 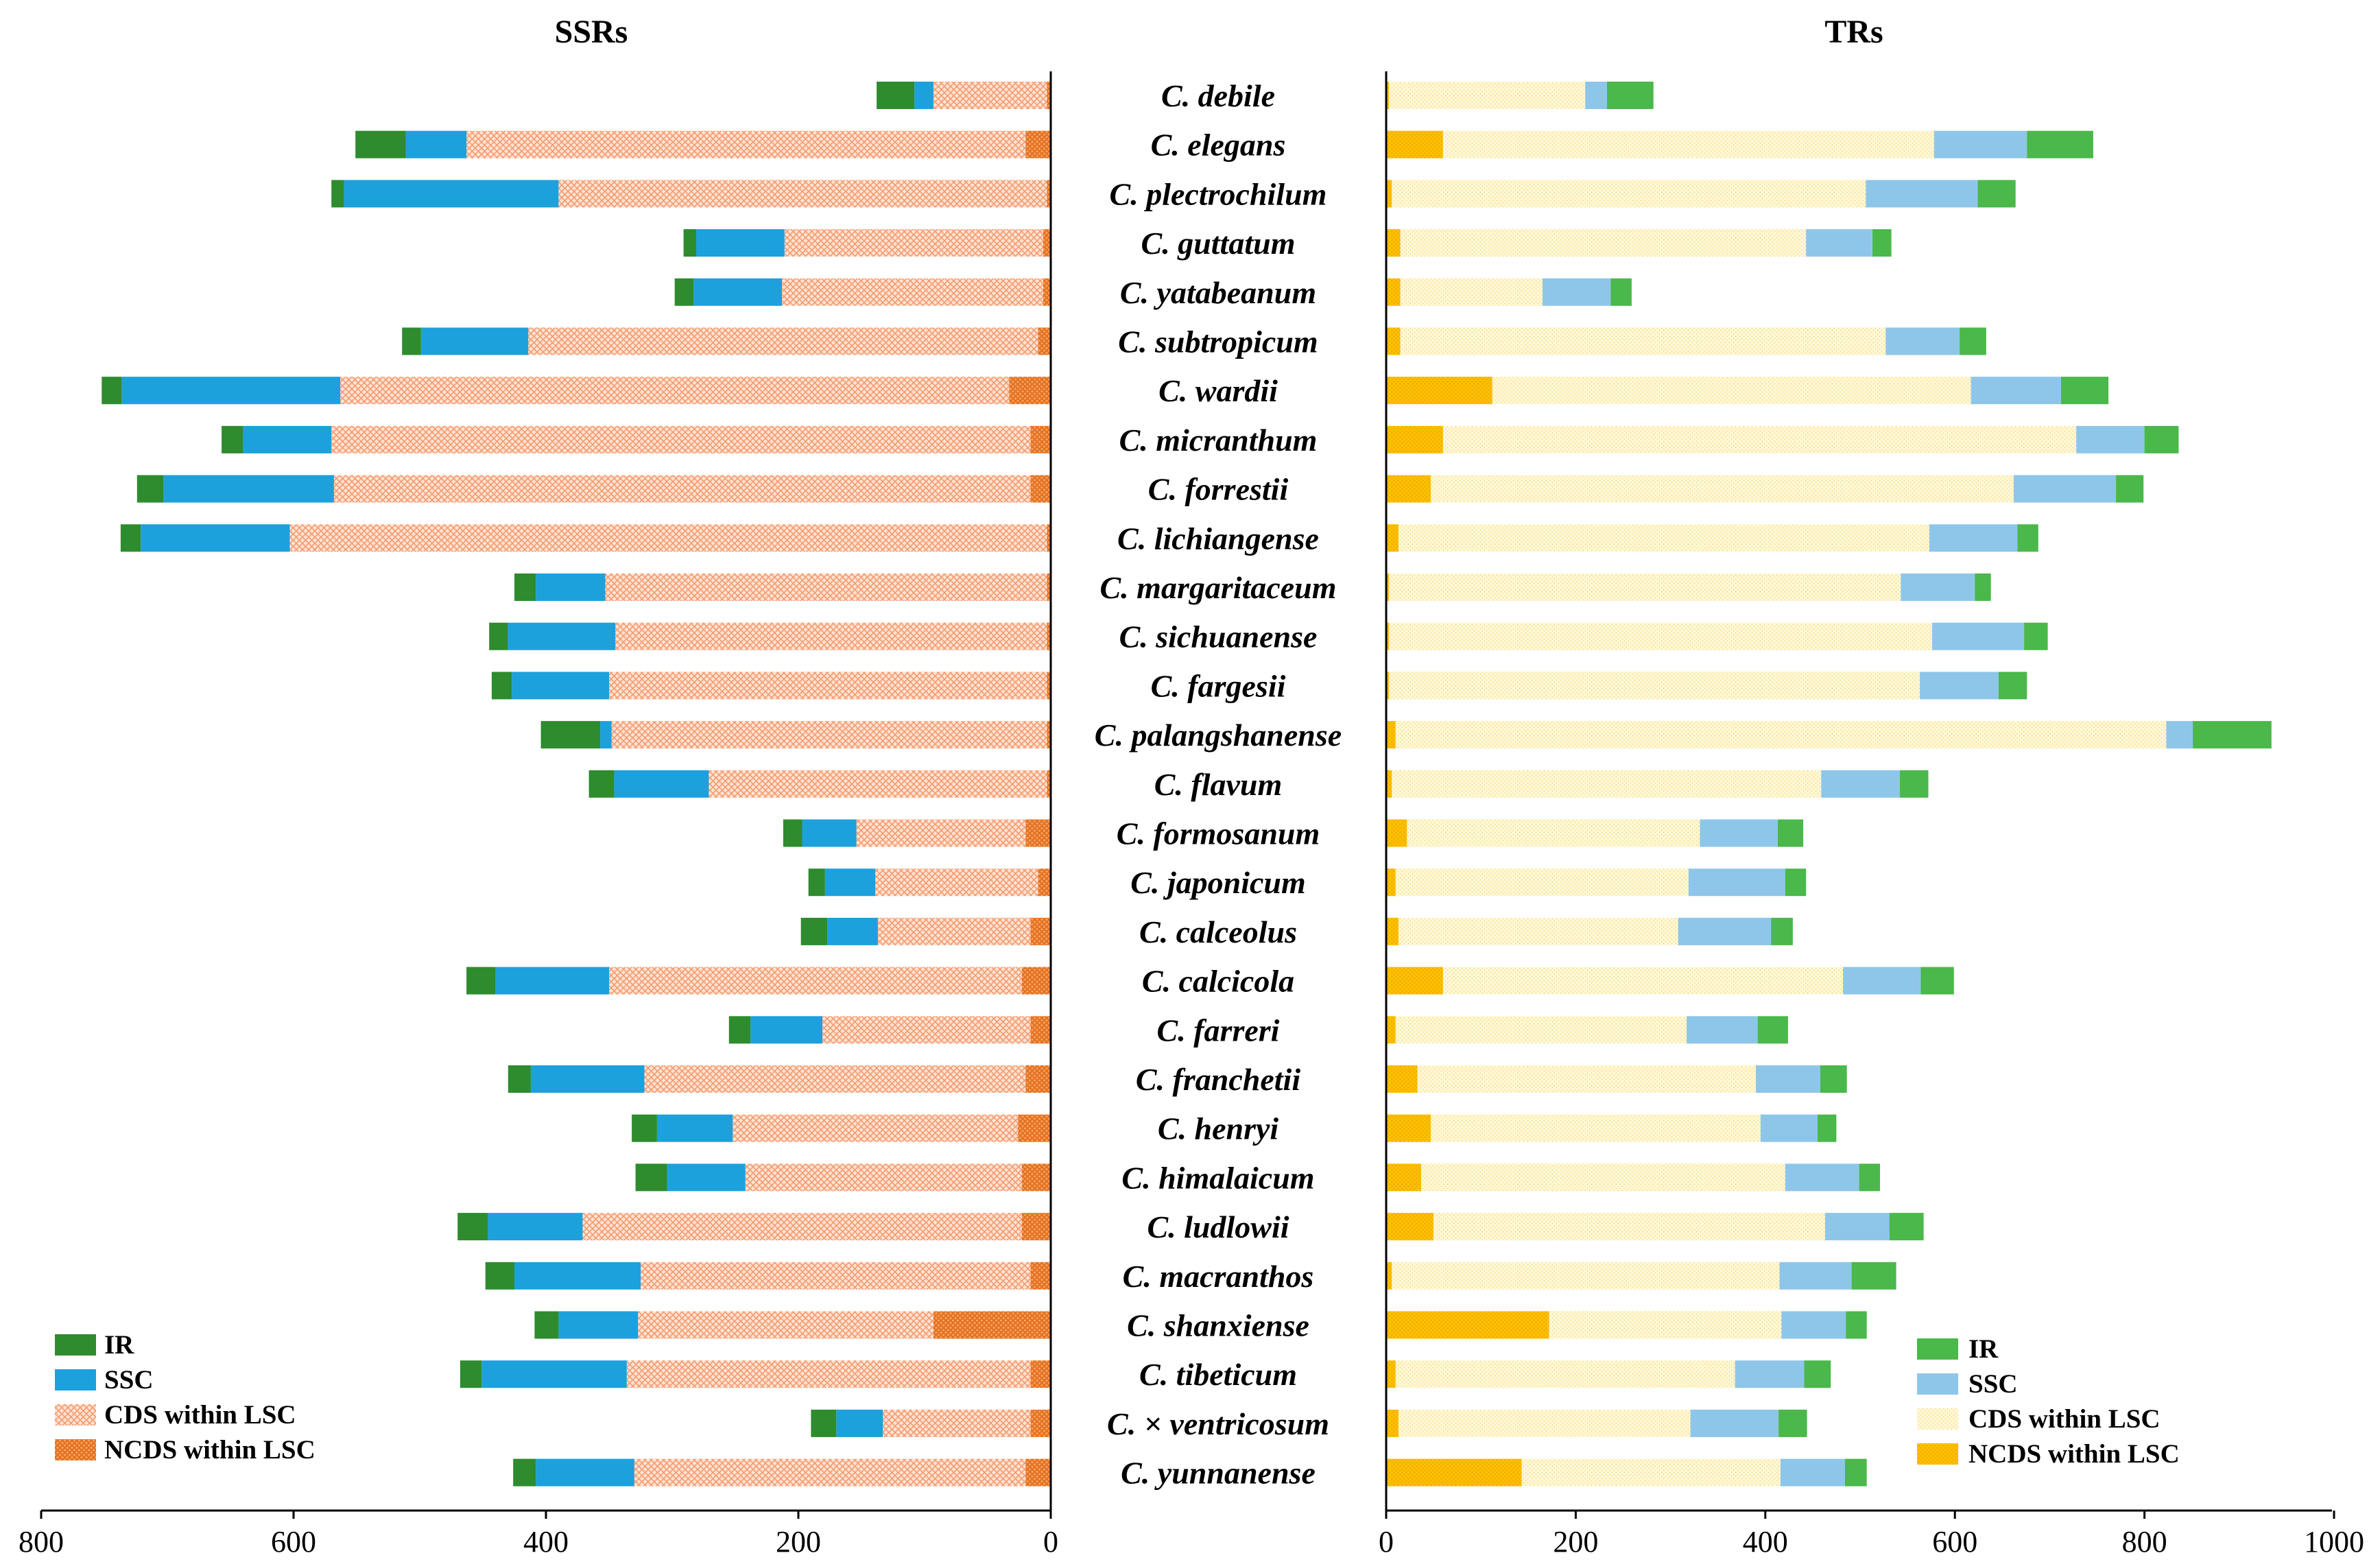 I want to click on ssr-bar-ncds-within-lsc-c-subtropicum, so click(x=1044, y=341).